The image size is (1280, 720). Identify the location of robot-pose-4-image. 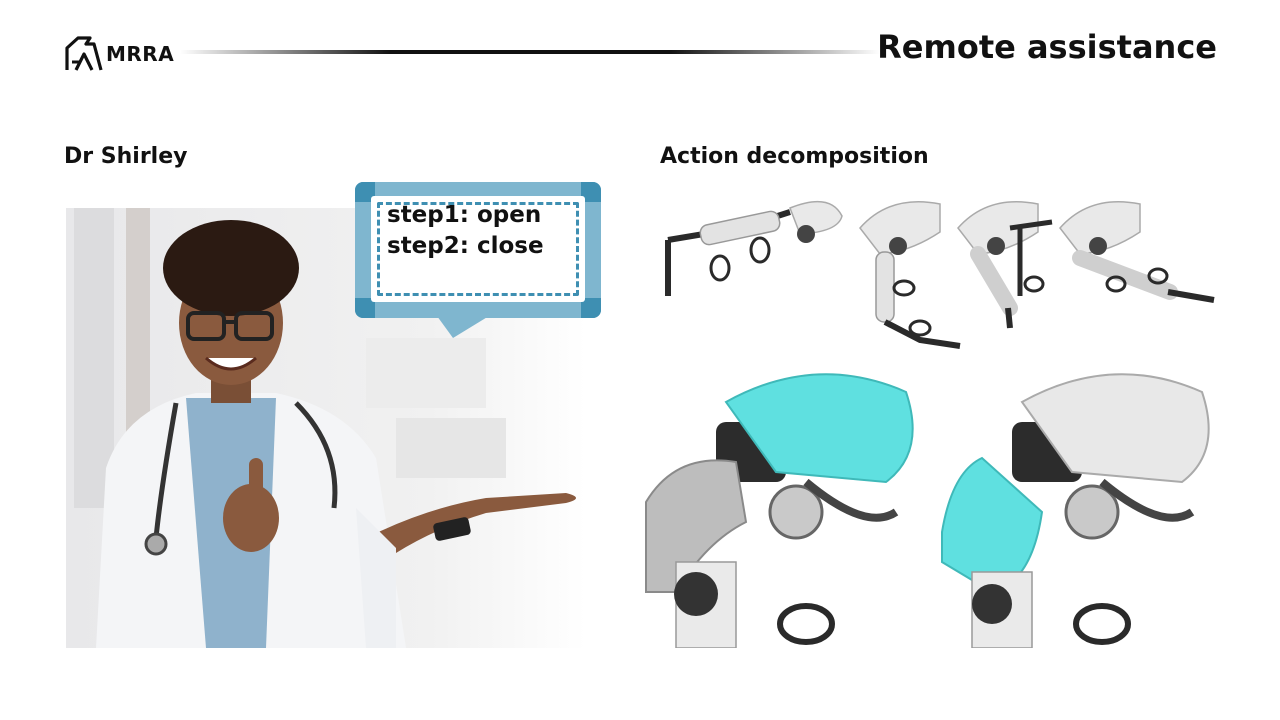
(1135, 274).